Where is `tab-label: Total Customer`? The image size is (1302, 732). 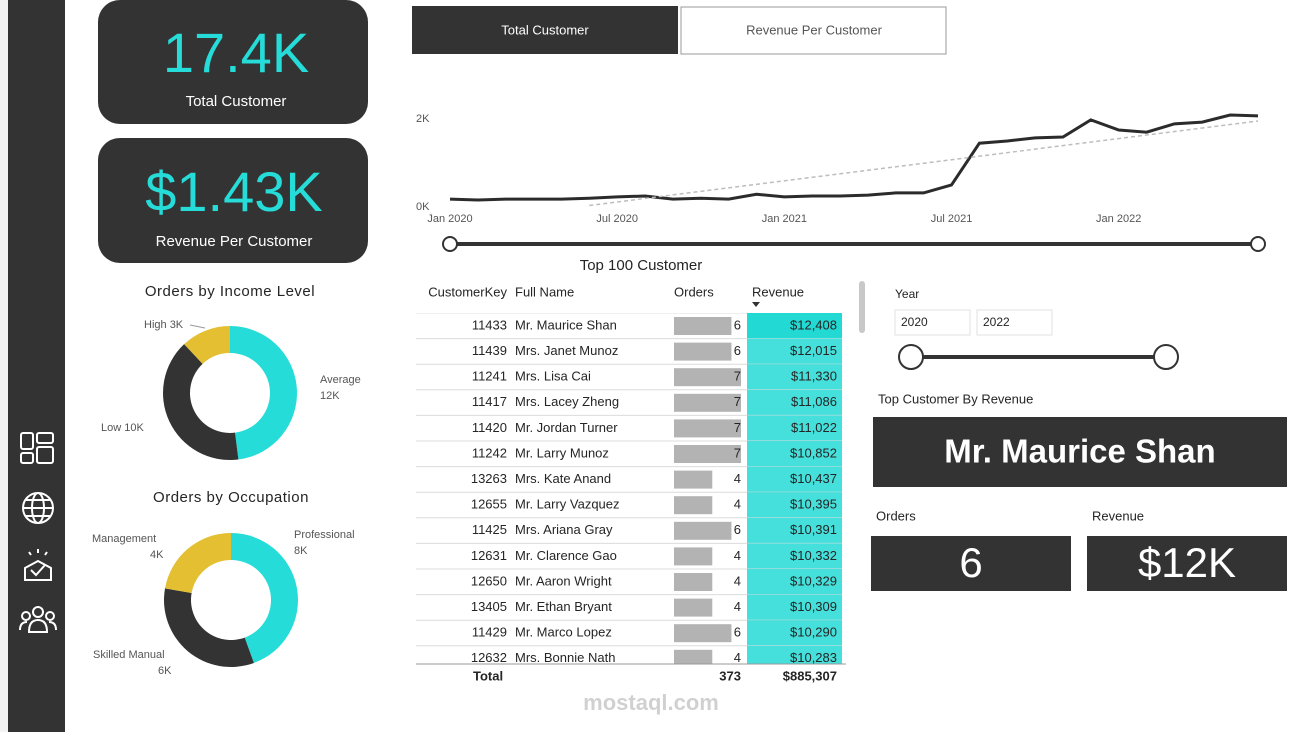 tab-label: Total Customer is located at coordinates (545, 29).